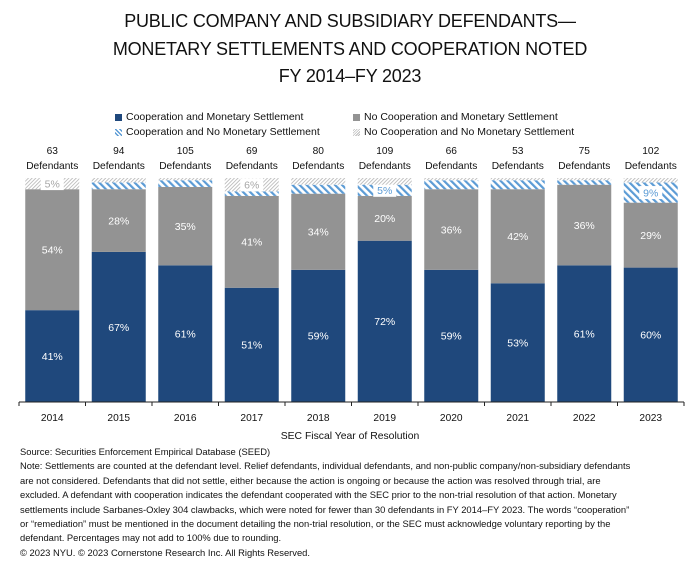 The image size is (700, 570). I want to click on data-label-value: 59, so click(447, 337).